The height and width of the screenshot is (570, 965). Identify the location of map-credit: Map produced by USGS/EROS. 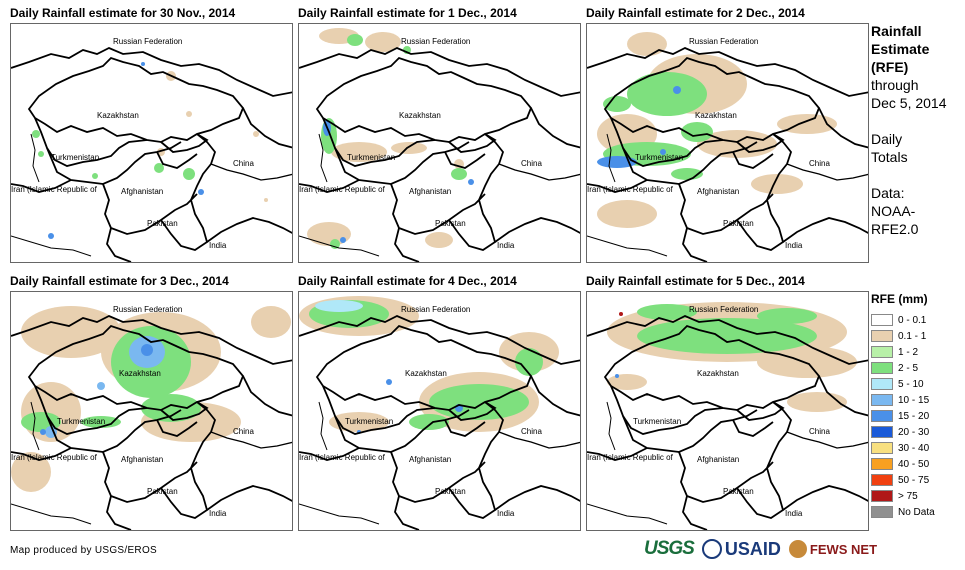
(84, 550).